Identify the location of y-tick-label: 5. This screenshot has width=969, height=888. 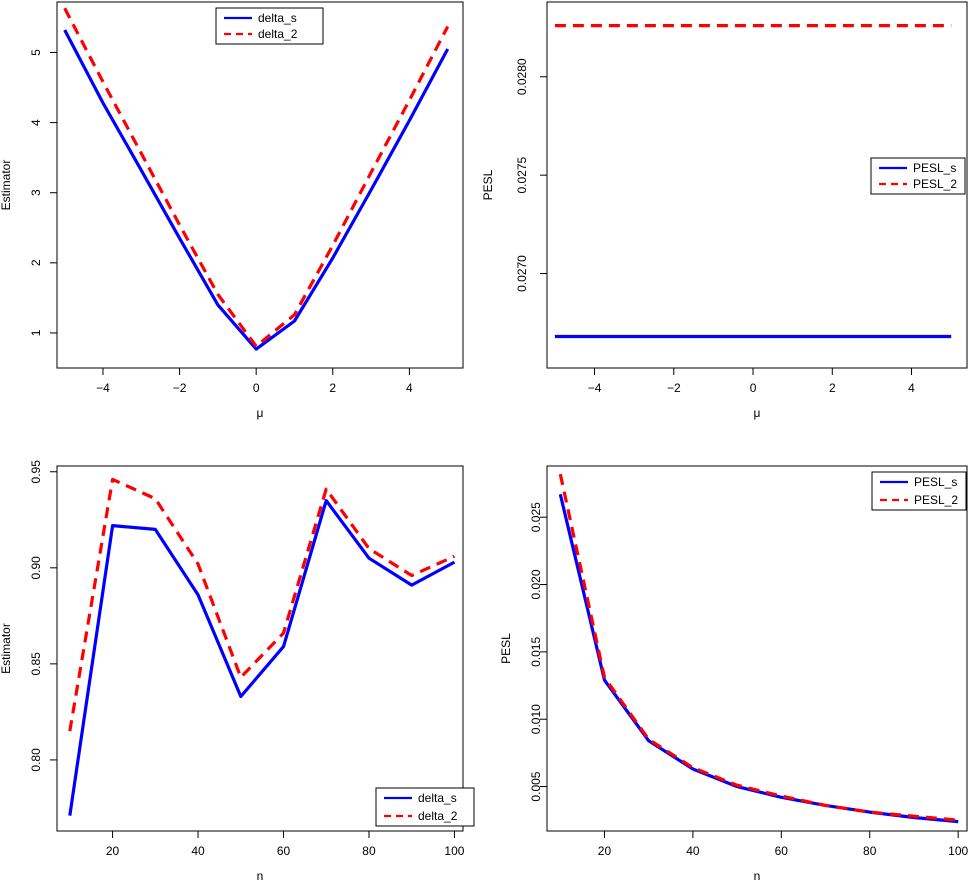
(36, 52).